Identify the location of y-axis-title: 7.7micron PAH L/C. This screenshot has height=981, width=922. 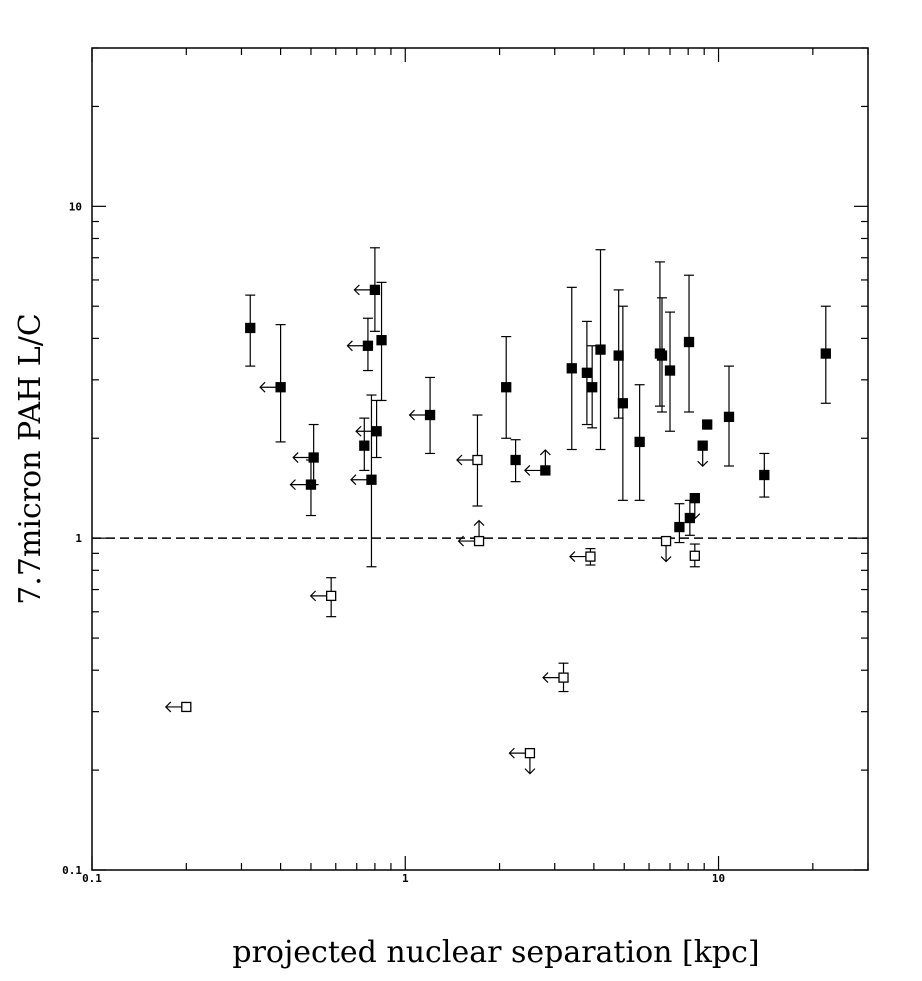
(30, 459).